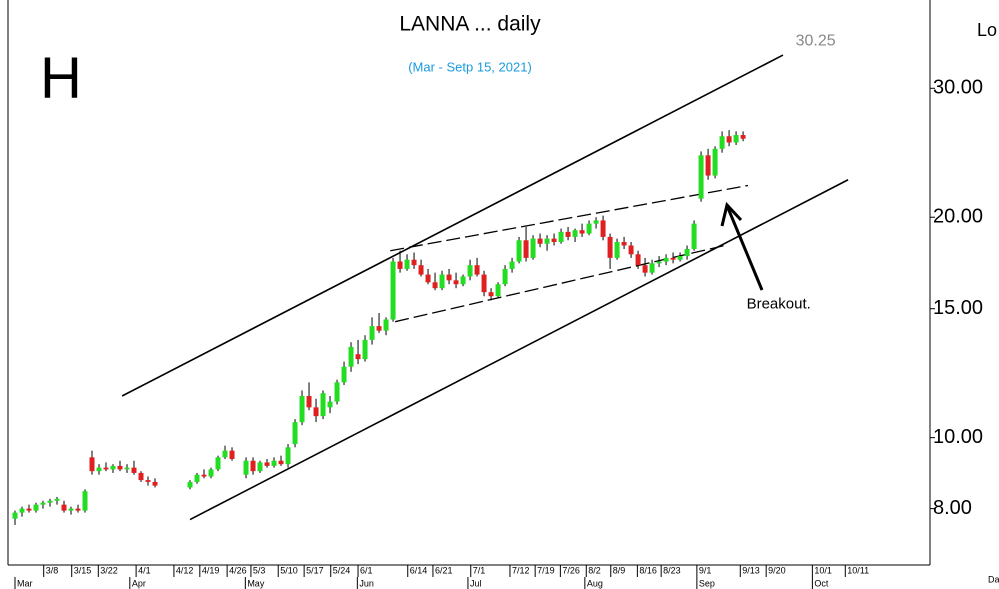  Describe the element at coordinates (256, 583) in the screenshot. I see `month-label: May` at that location.